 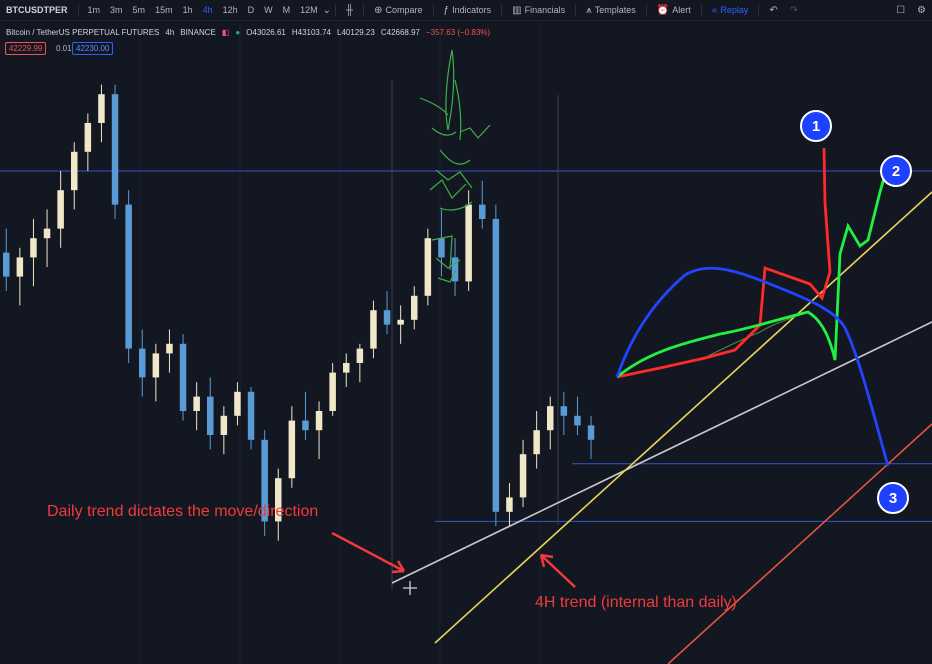 I want to click on daily-trend-annotation: Daily trend dictates the move/direction, so click(x=183, y=511).